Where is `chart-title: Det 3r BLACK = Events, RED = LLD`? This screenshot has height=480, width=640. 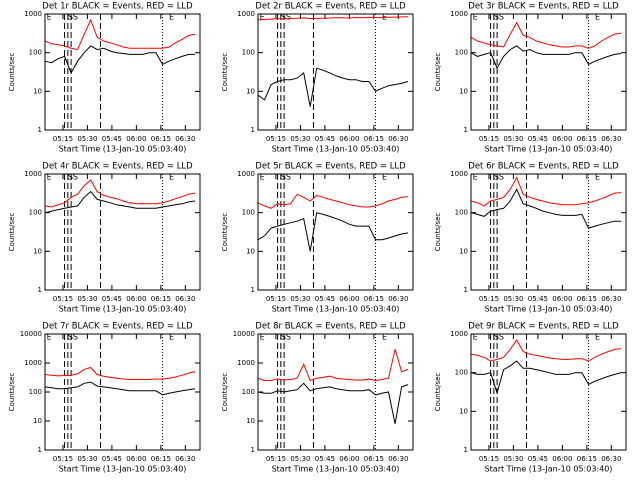 chart-title: Det 3r BLACK = Events, RED = LLD is located at coordinates (543, 7).